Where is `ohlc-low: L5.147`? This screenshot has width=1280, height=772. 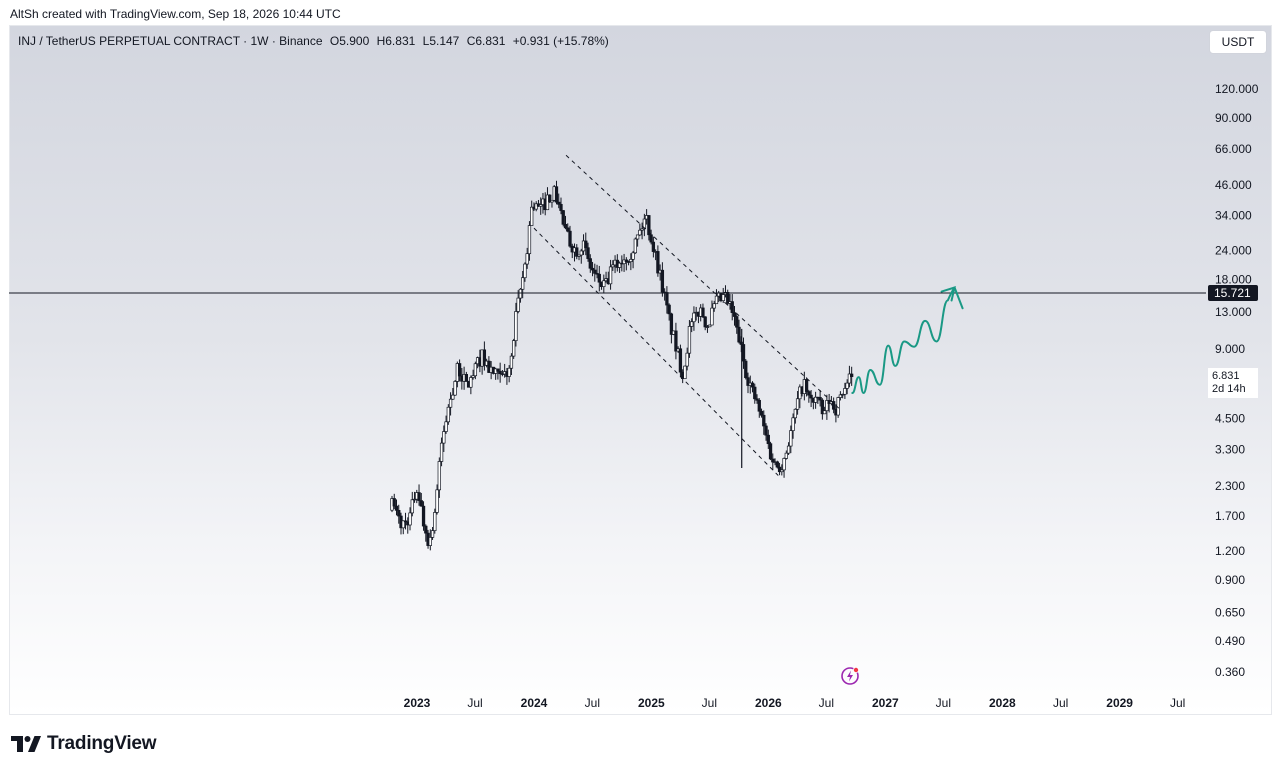
ohlc-low: L5.147 is located at coordinates (441, 41).